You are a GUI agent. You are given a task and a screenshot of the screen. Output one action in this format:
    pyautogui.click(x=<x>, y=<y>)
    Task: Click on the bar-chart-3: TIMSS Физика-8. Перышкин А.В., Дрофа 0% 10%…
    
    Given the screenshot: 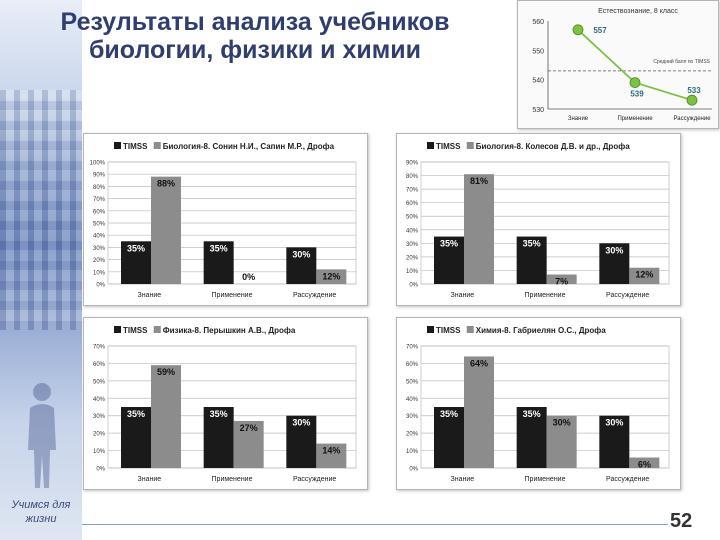 What is the action you would take?
    pyautogui.click(x=225, y=404)
    